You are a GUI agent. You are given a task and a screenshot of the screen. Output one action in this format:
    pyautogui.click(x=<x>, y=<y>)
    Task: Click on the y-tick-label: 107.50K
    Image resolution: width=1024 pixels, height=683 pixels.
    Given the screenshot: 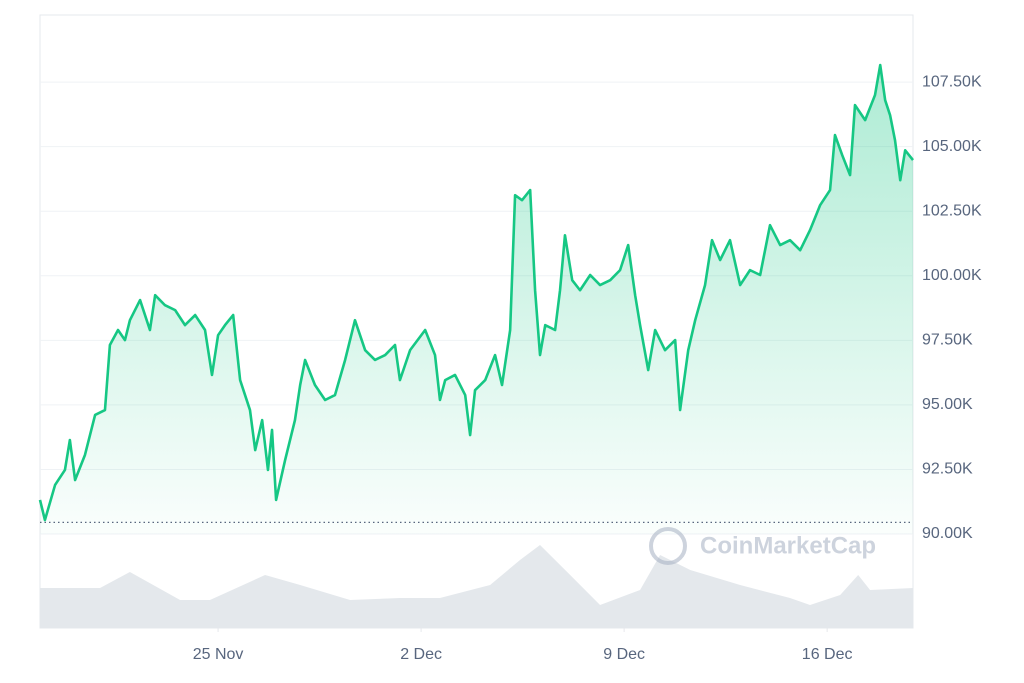 What is the action you would take?
    pyautogui.click(x=952, y=81)
    